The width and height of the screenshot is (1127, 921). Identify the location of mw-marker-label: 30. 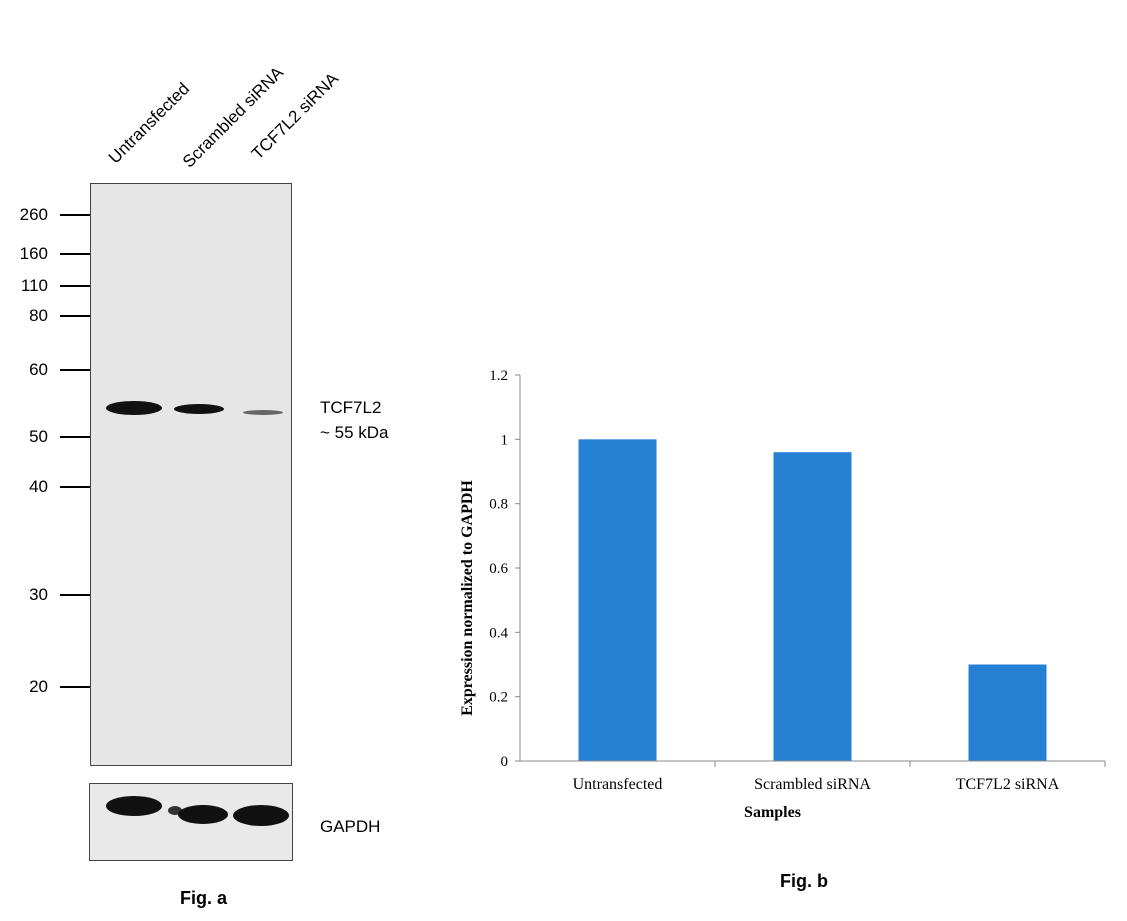
(38, 594).